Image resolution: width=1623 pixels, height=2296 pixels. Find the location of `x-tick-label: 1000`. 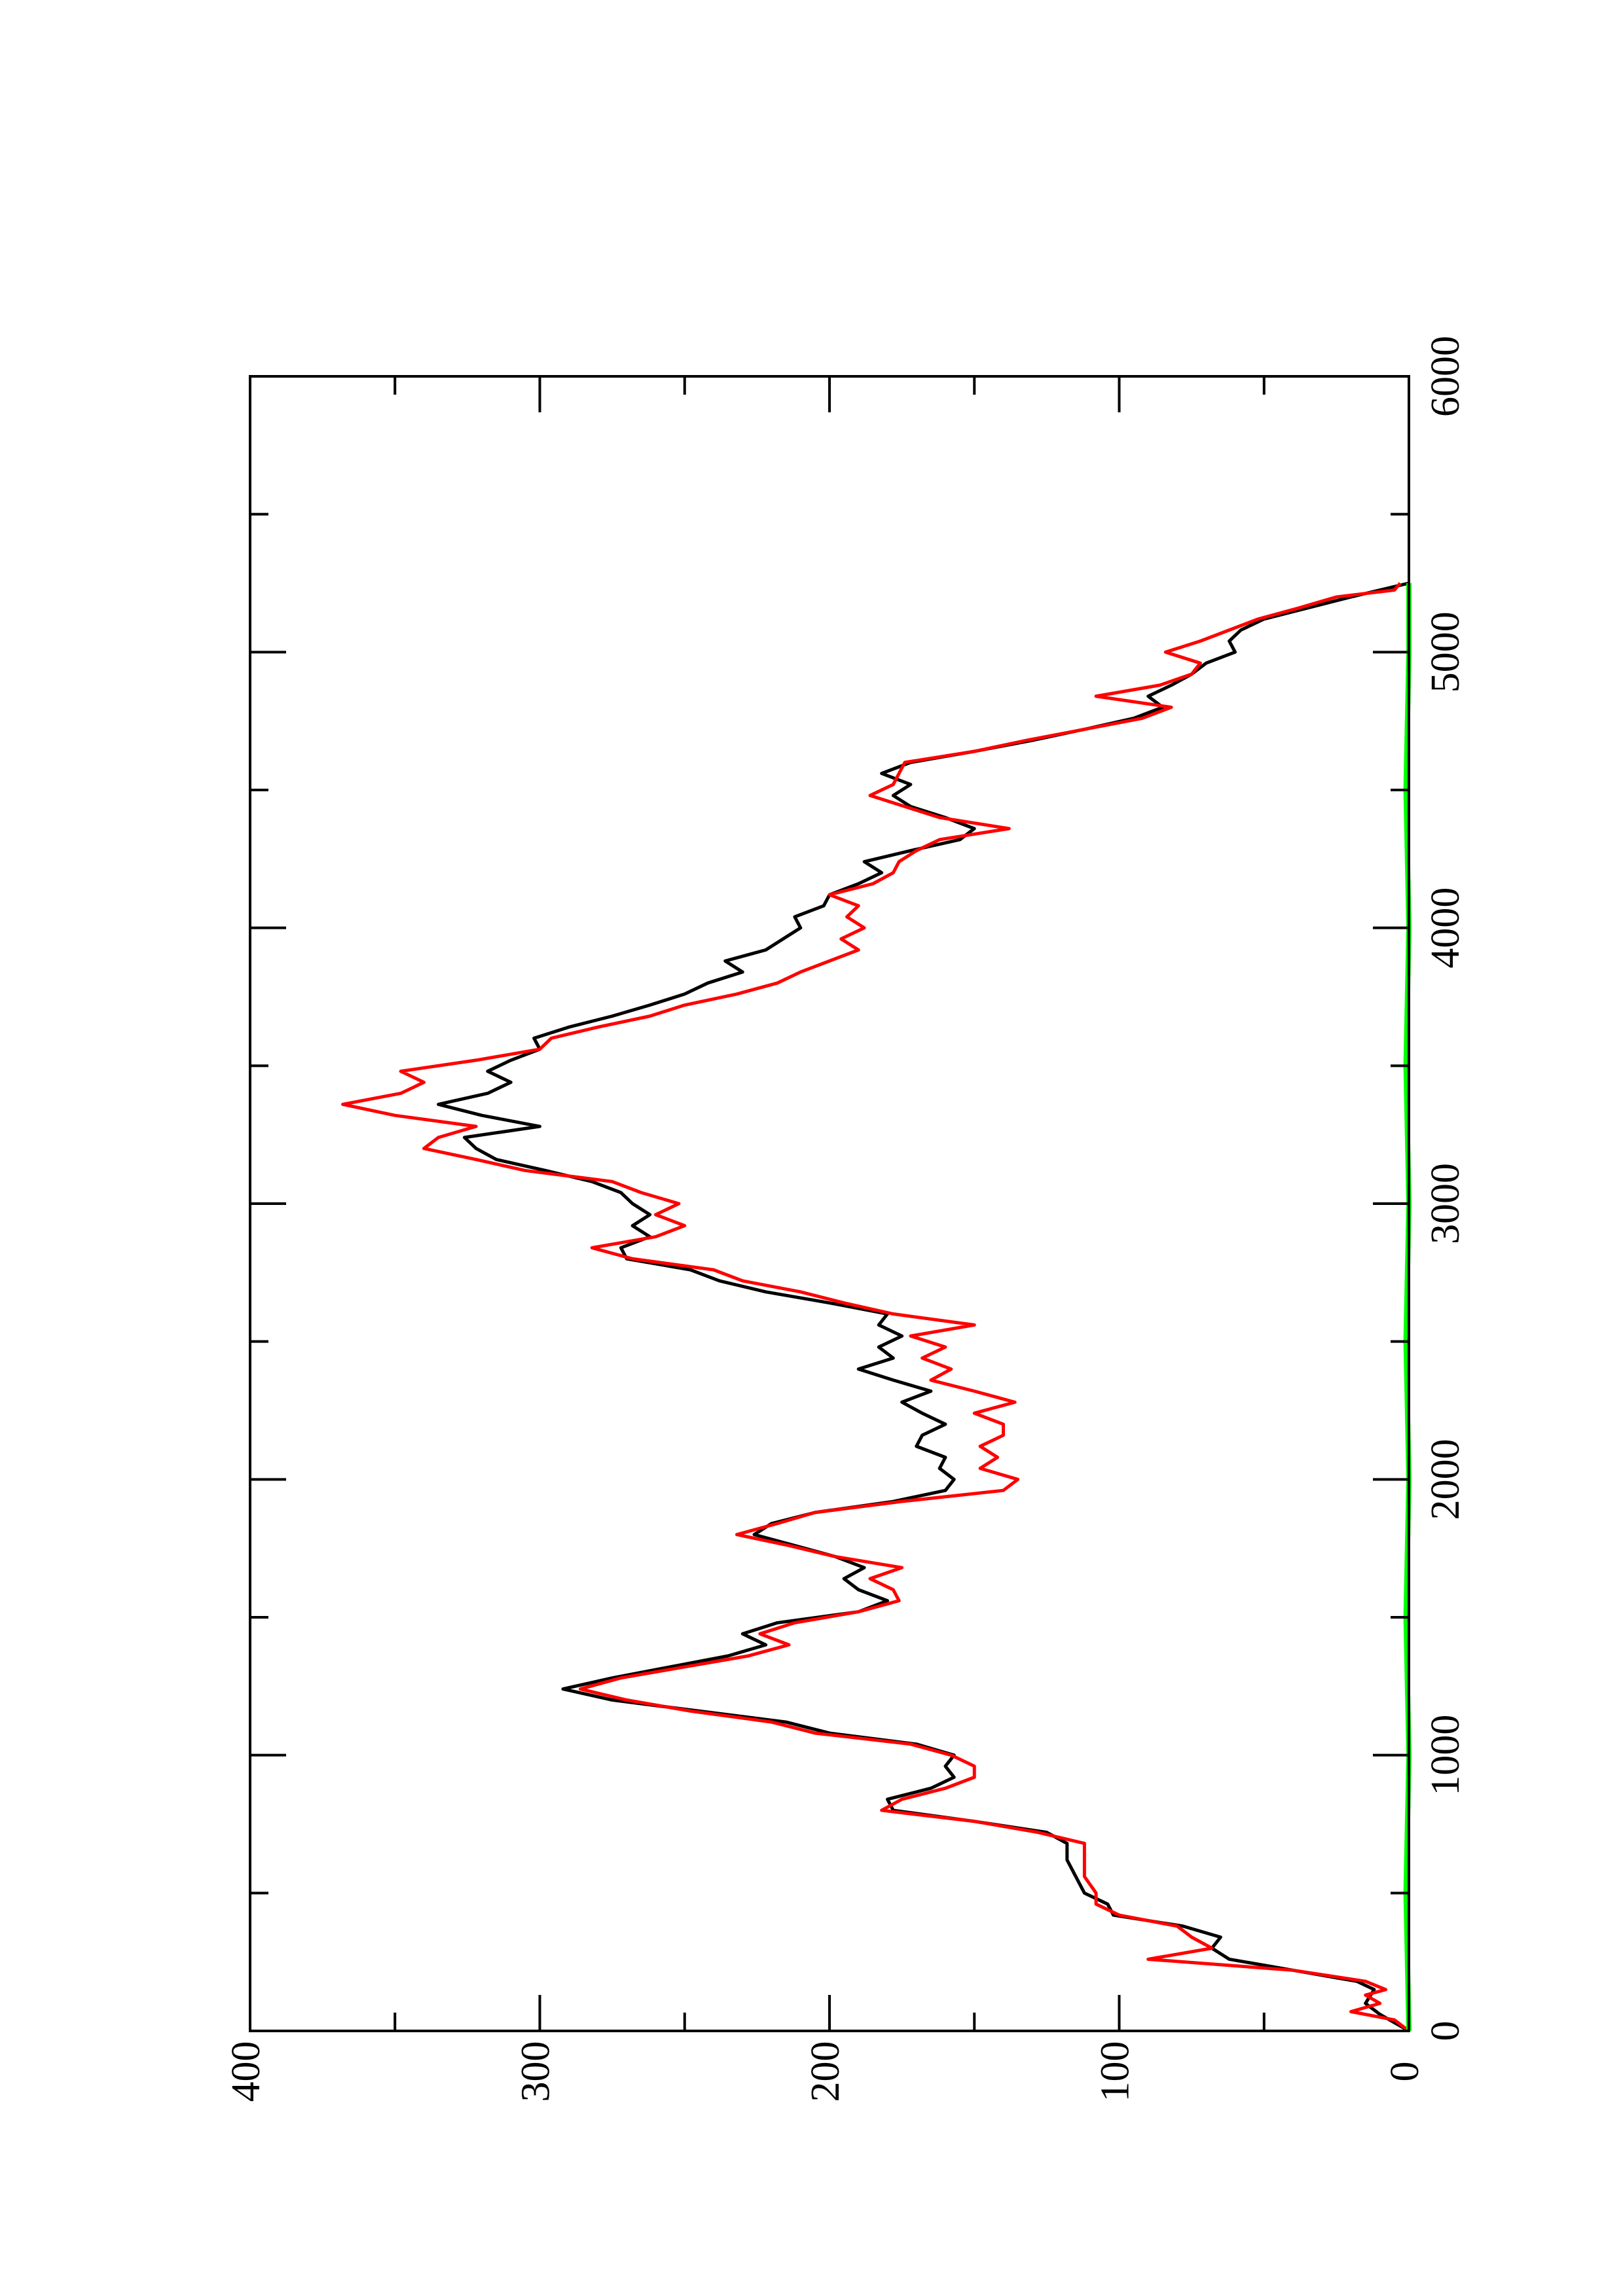

x-tick-label: 1000 is located at coordinates (1445, 1755).